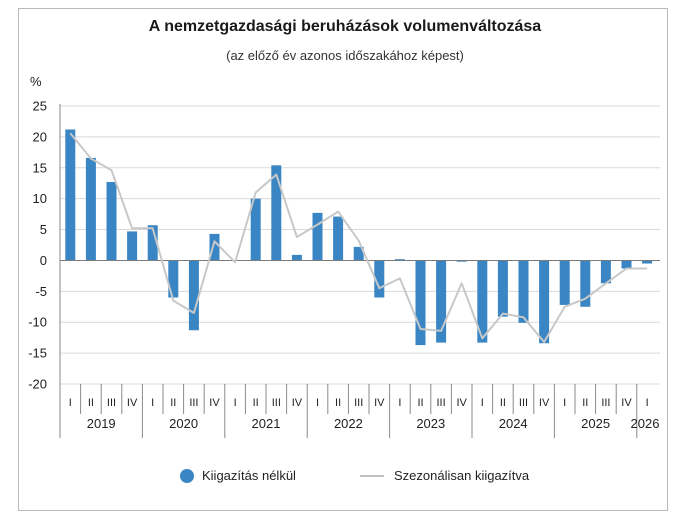 This screenshot has height=523, width=690. What do you see at coordinates (345, 55) in the screenshot?
I see `chart-subtitle: (az előző év azonos időszakához képest)` at bounding box center [345, 55].